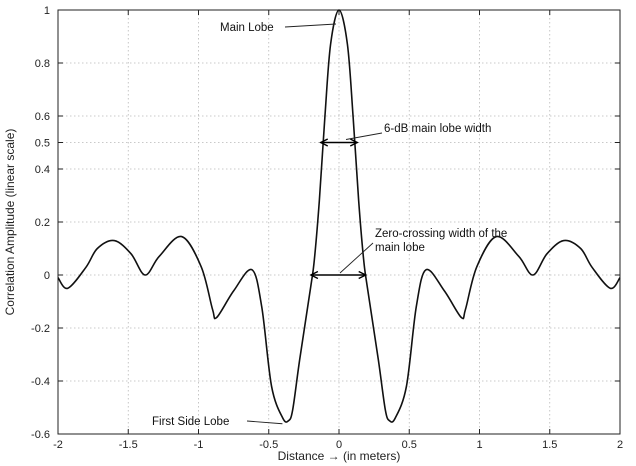 The image size is (636, 466). What do you see at coordinates (339, 456) in the screenshot?
I see `x-axis-title: Distance → (in meters)` at bounding box center [339, 456].